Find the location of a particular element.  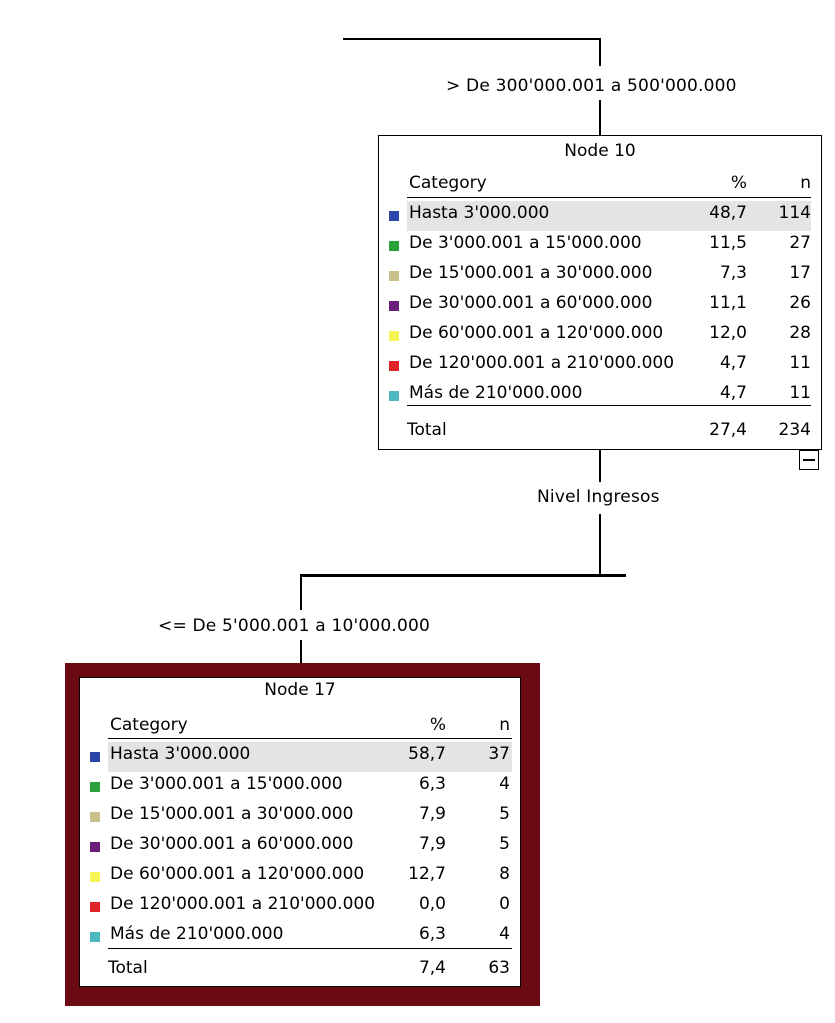

list-item: De 15'000.001 a 30'000.000 7,9 5 is located at coordinates (301, 819).